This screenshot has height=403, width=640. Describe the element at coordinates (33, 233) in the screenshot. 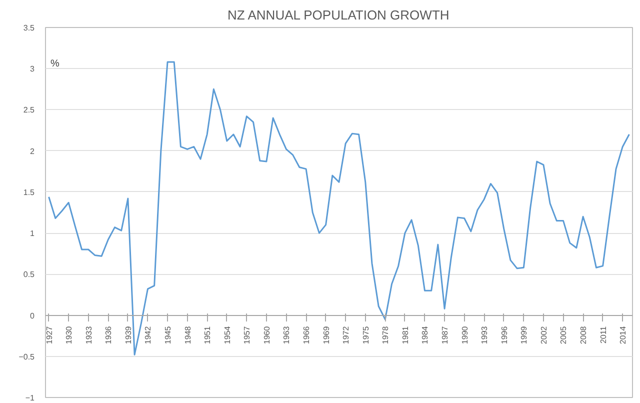

I see `y-tick-label: 1` at that location.